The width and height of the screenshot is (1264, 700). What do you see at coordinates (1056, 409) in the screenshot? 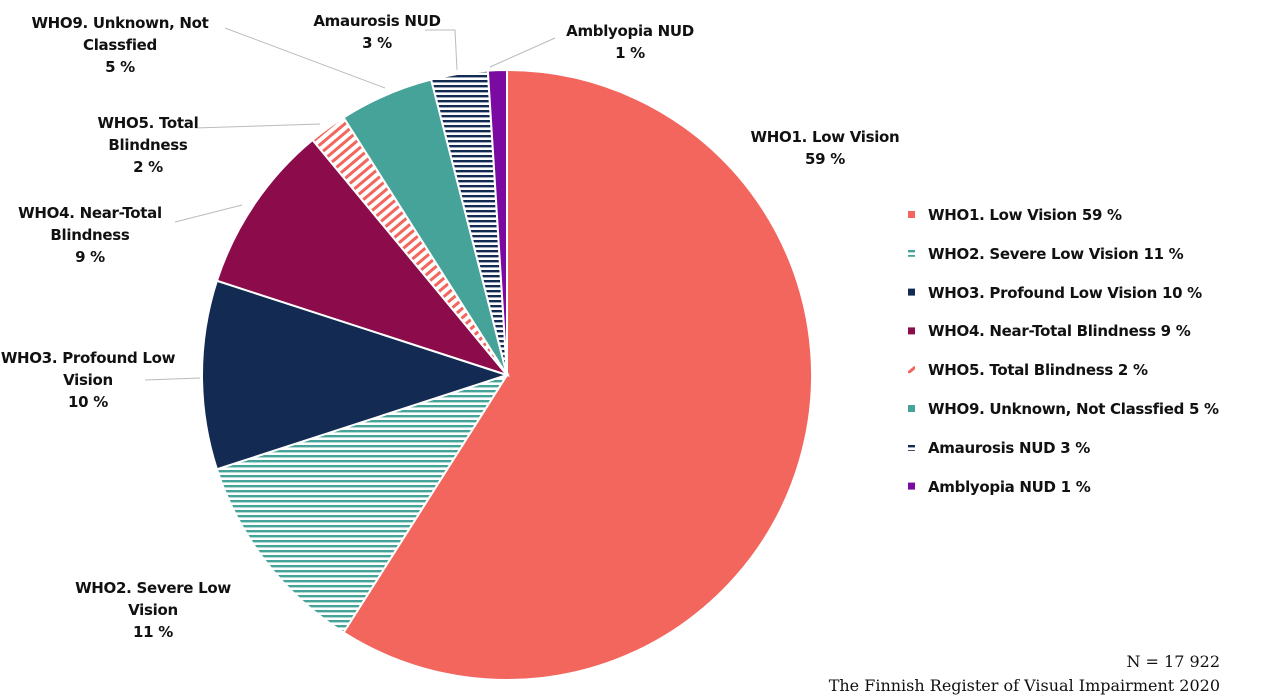
I see `legend-name: WHO9. Unknown, Not Classfied` at bounding box center [1056, 409].